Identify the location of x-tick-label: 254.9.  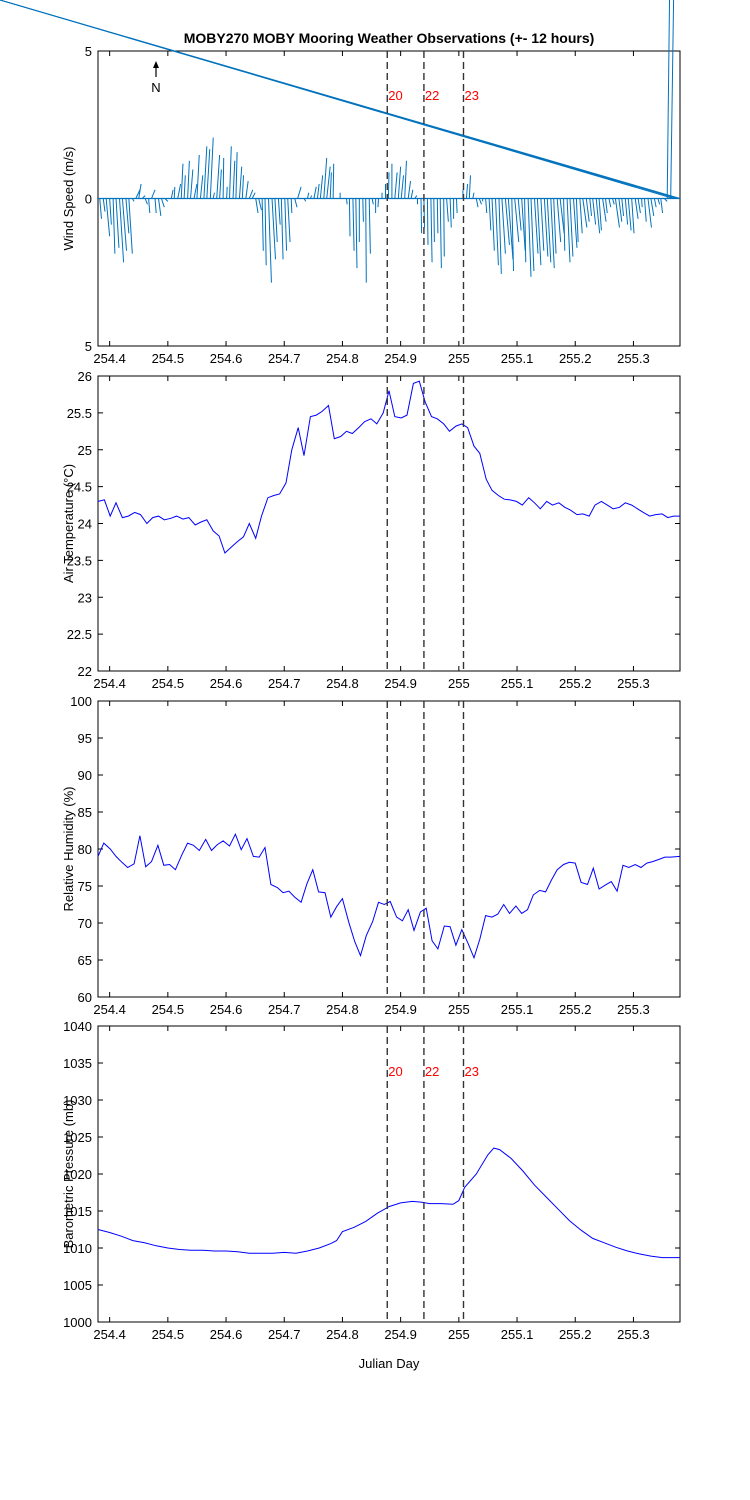
(400, 358).